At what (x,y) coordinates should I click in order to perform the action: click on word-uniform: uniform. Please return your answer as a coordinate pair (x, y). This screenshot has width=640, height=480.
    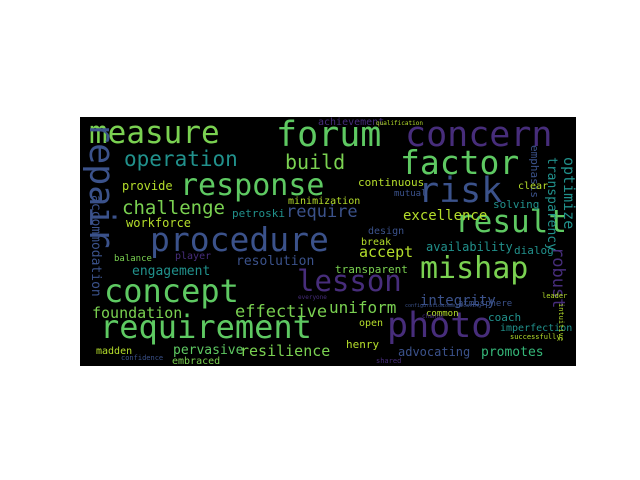
    Looking at the image, I should click on (363, 307).